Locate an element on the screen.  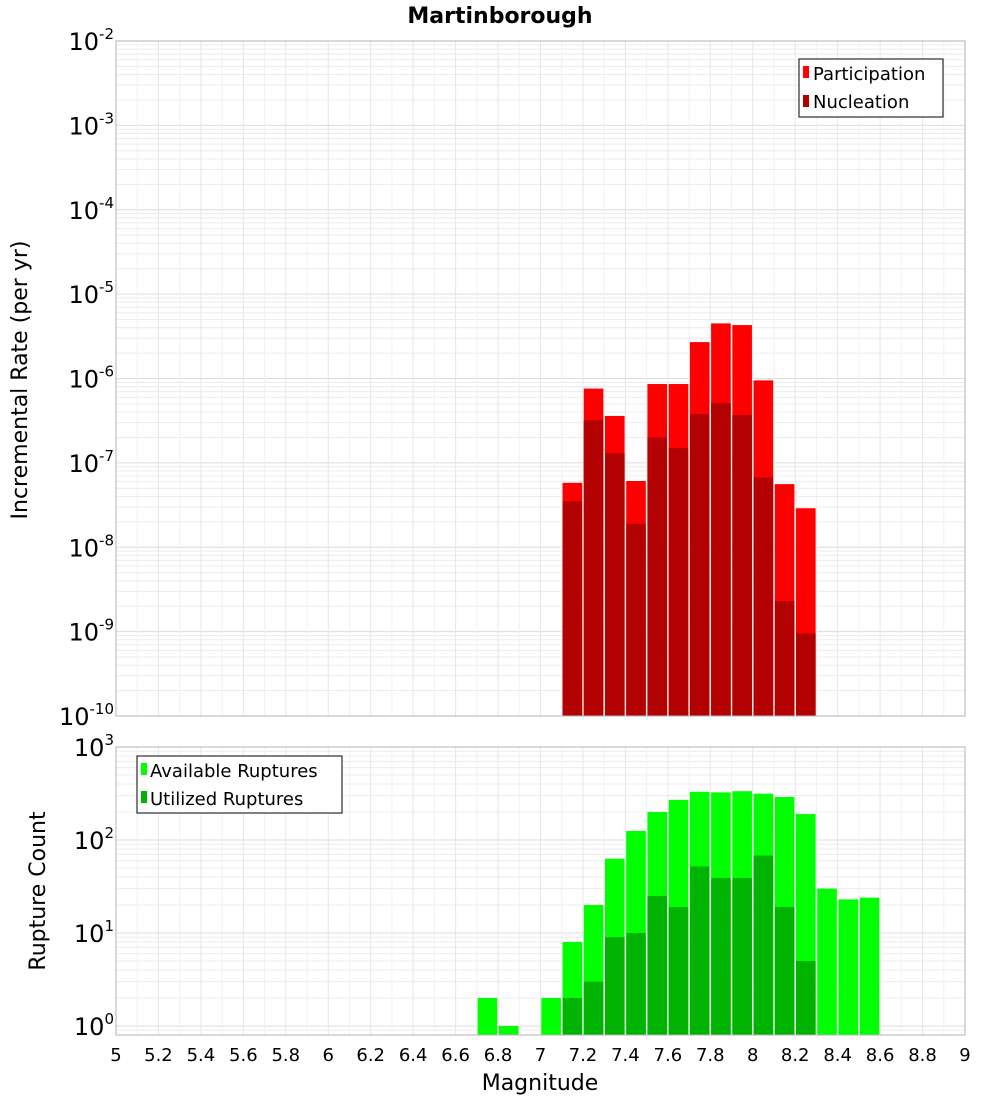
bottom-legend: Available Ruptures Utilized Ruptures is located at coordinates (239, 784).